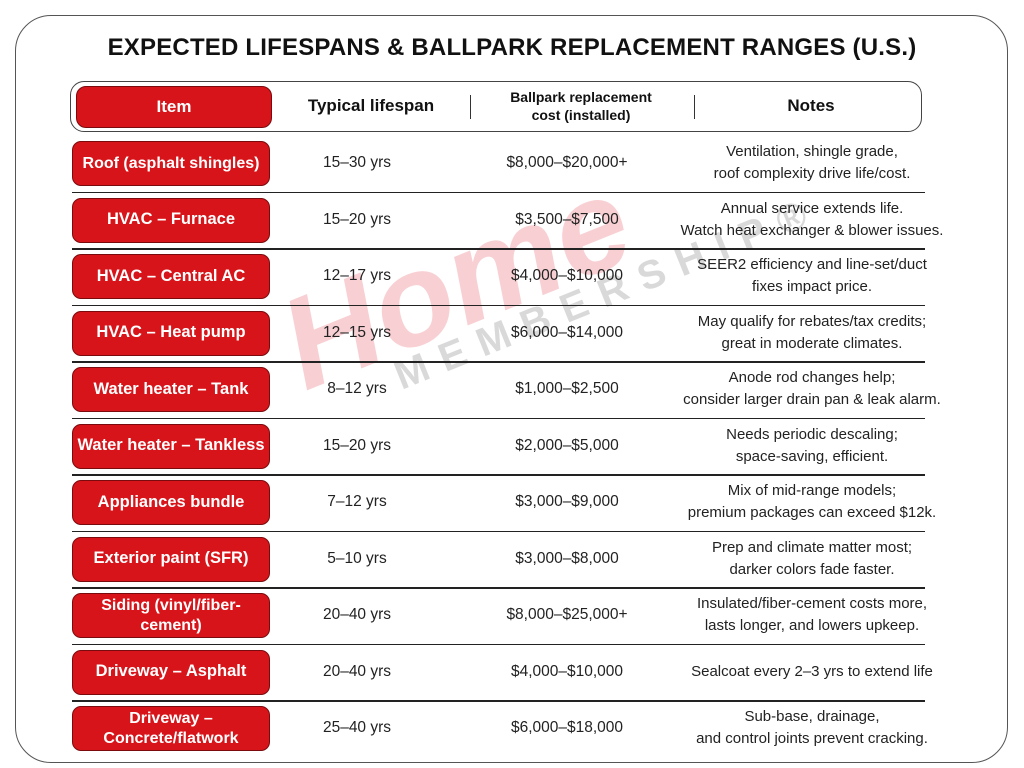 This screenshot has width=1024, height=768. Describe the element at coordinates (171, 672) in the screenshot. I see `item-label: Driveway – Asphalt` at that location.